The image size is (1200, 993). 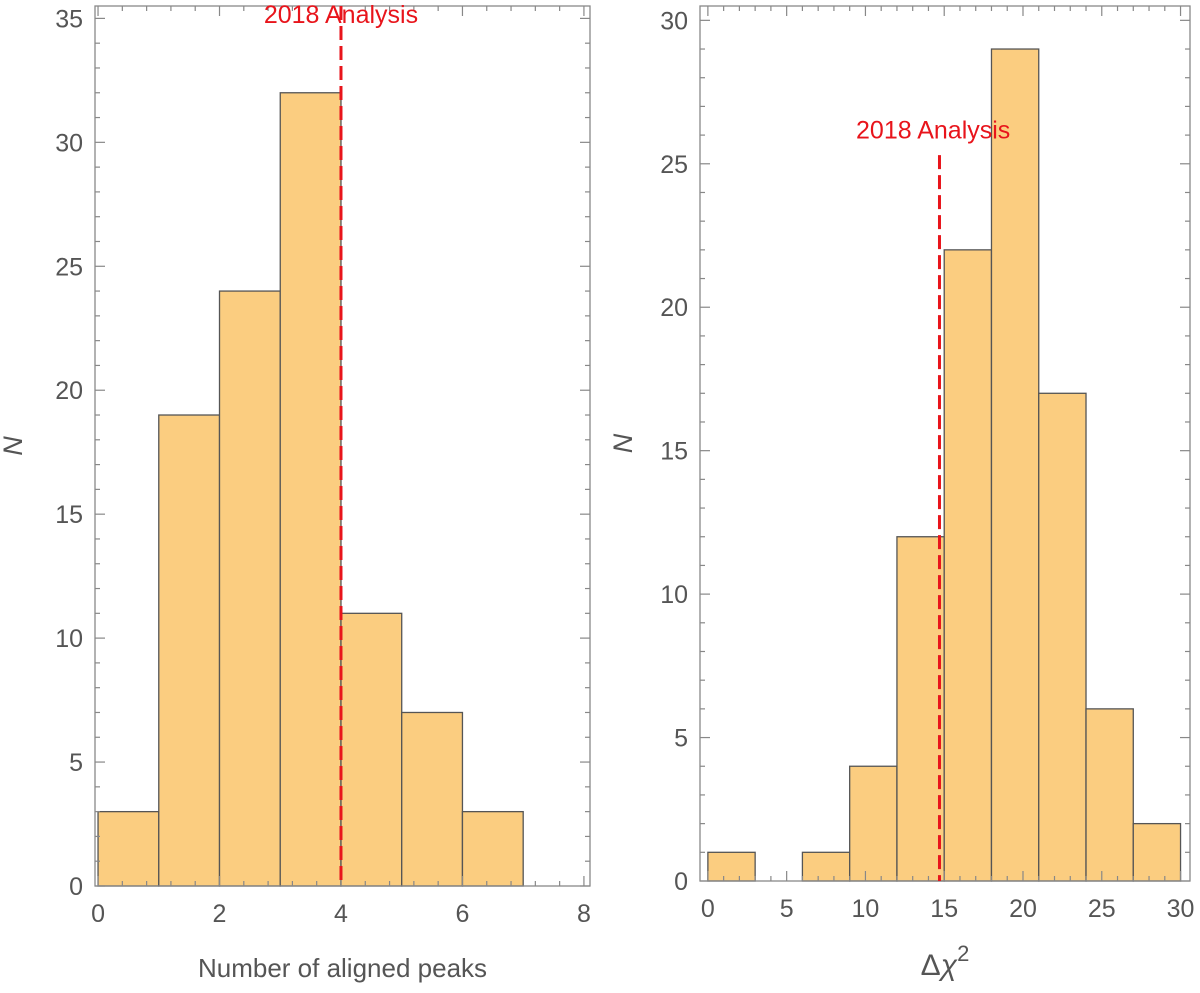 I want to click on x-tick-label: 30, so click(x=1181, y=909).